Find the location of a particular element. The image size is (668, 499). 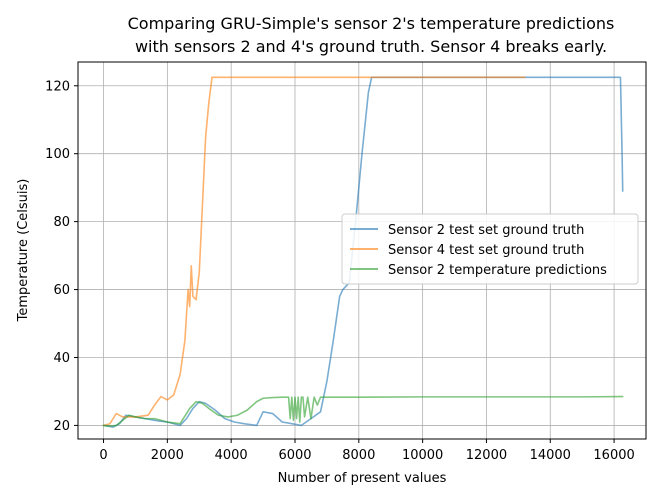

y-tick-label: 80 is located at coordinates (61, 222).